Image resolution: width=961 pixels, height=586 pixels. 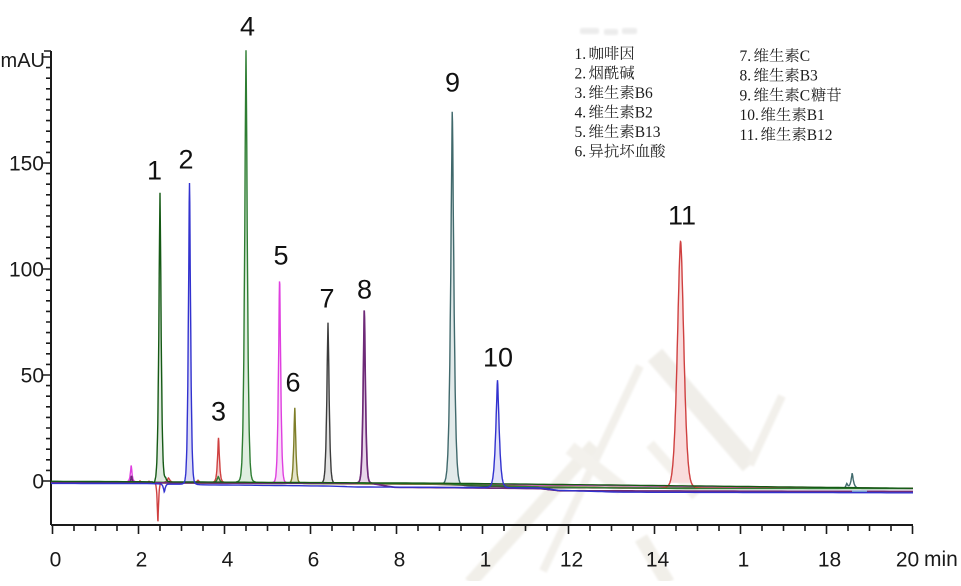 What do you see at coordinates (749, 135) in the screenshot?
I see `svg-text: 11.` at bounding box center [749, 135].